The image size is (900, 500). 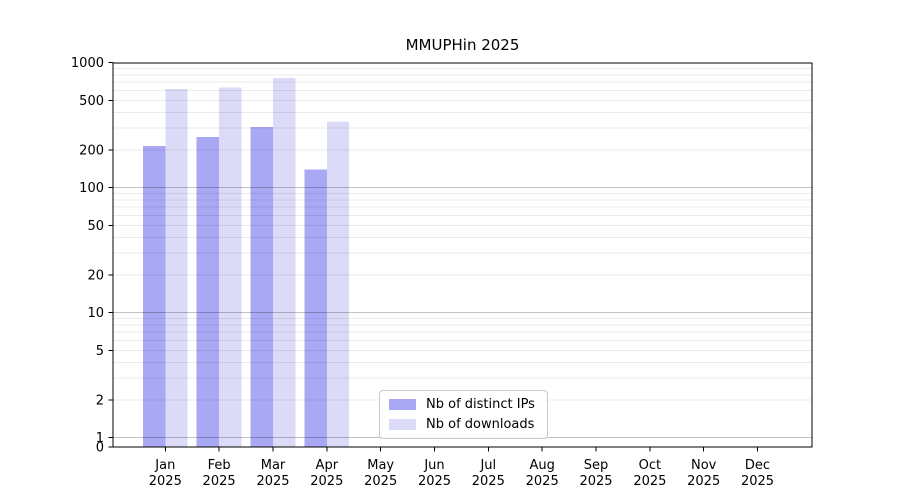 I want to click on downloads-swatch, so click(x=402, y=424).